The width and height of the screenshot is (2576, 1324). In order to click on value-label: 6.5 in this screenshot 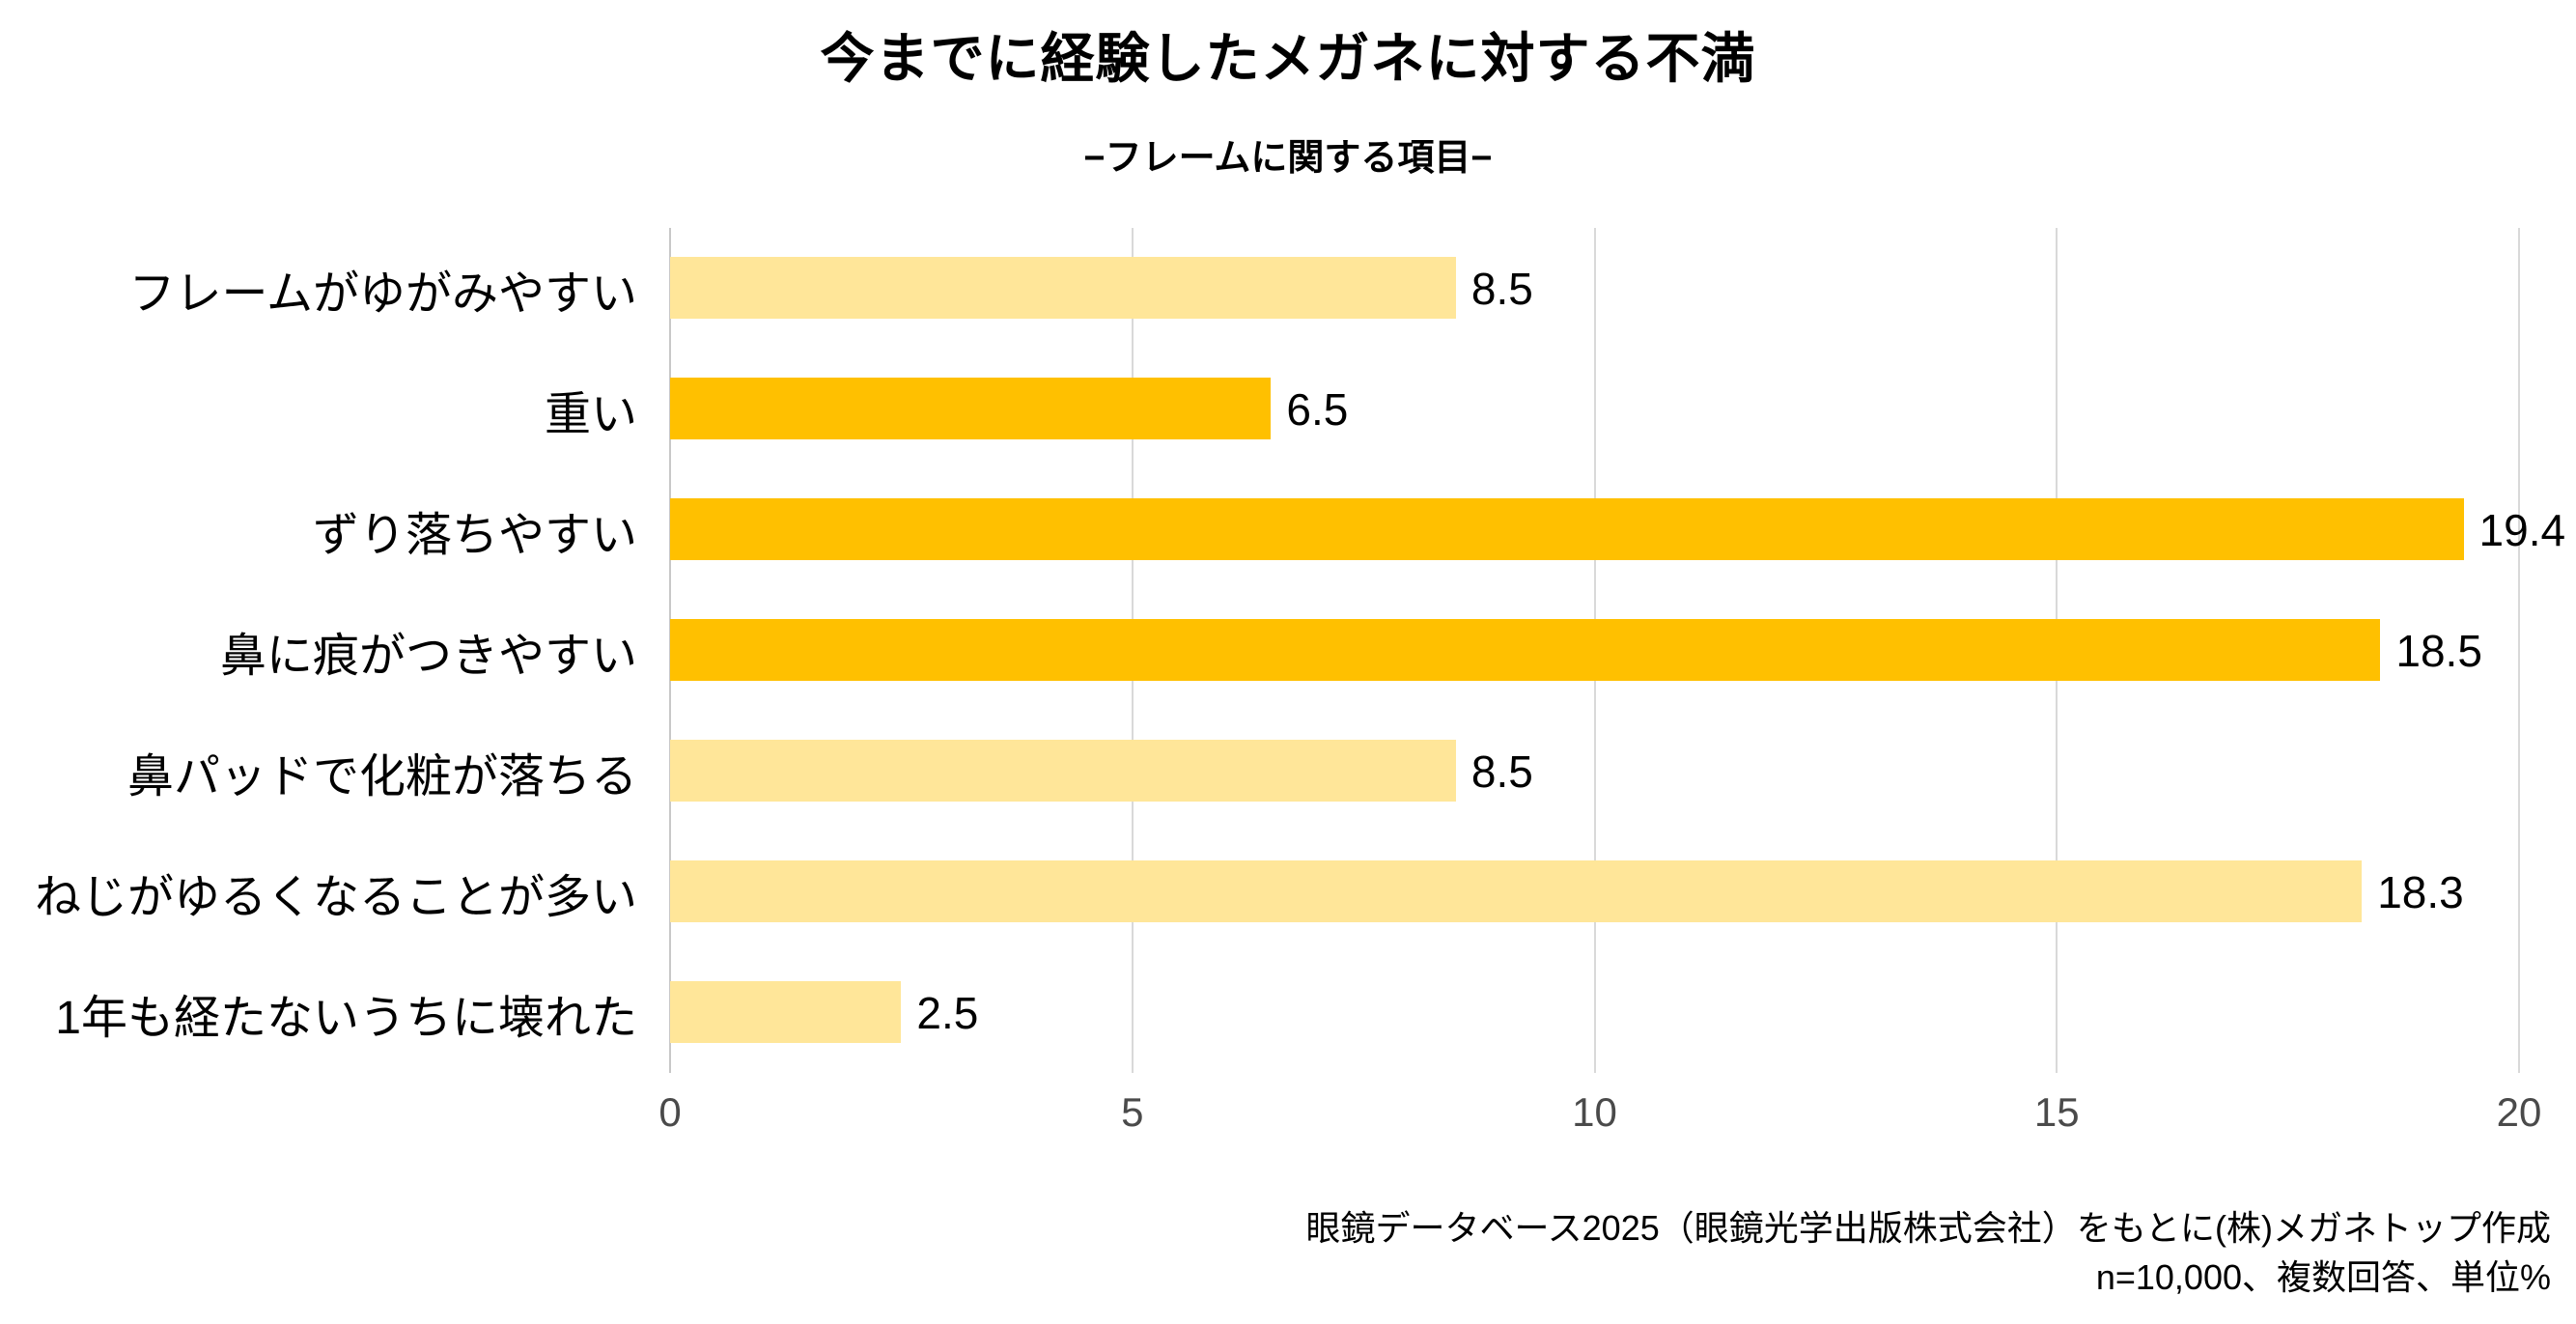, I will do `click(1318, 409)`.